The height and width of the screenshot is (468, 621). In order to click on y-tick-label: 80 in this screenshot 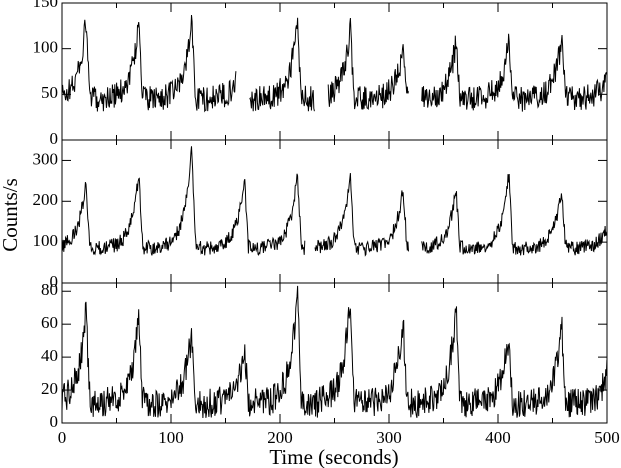, I will do `click(49, 289)`.